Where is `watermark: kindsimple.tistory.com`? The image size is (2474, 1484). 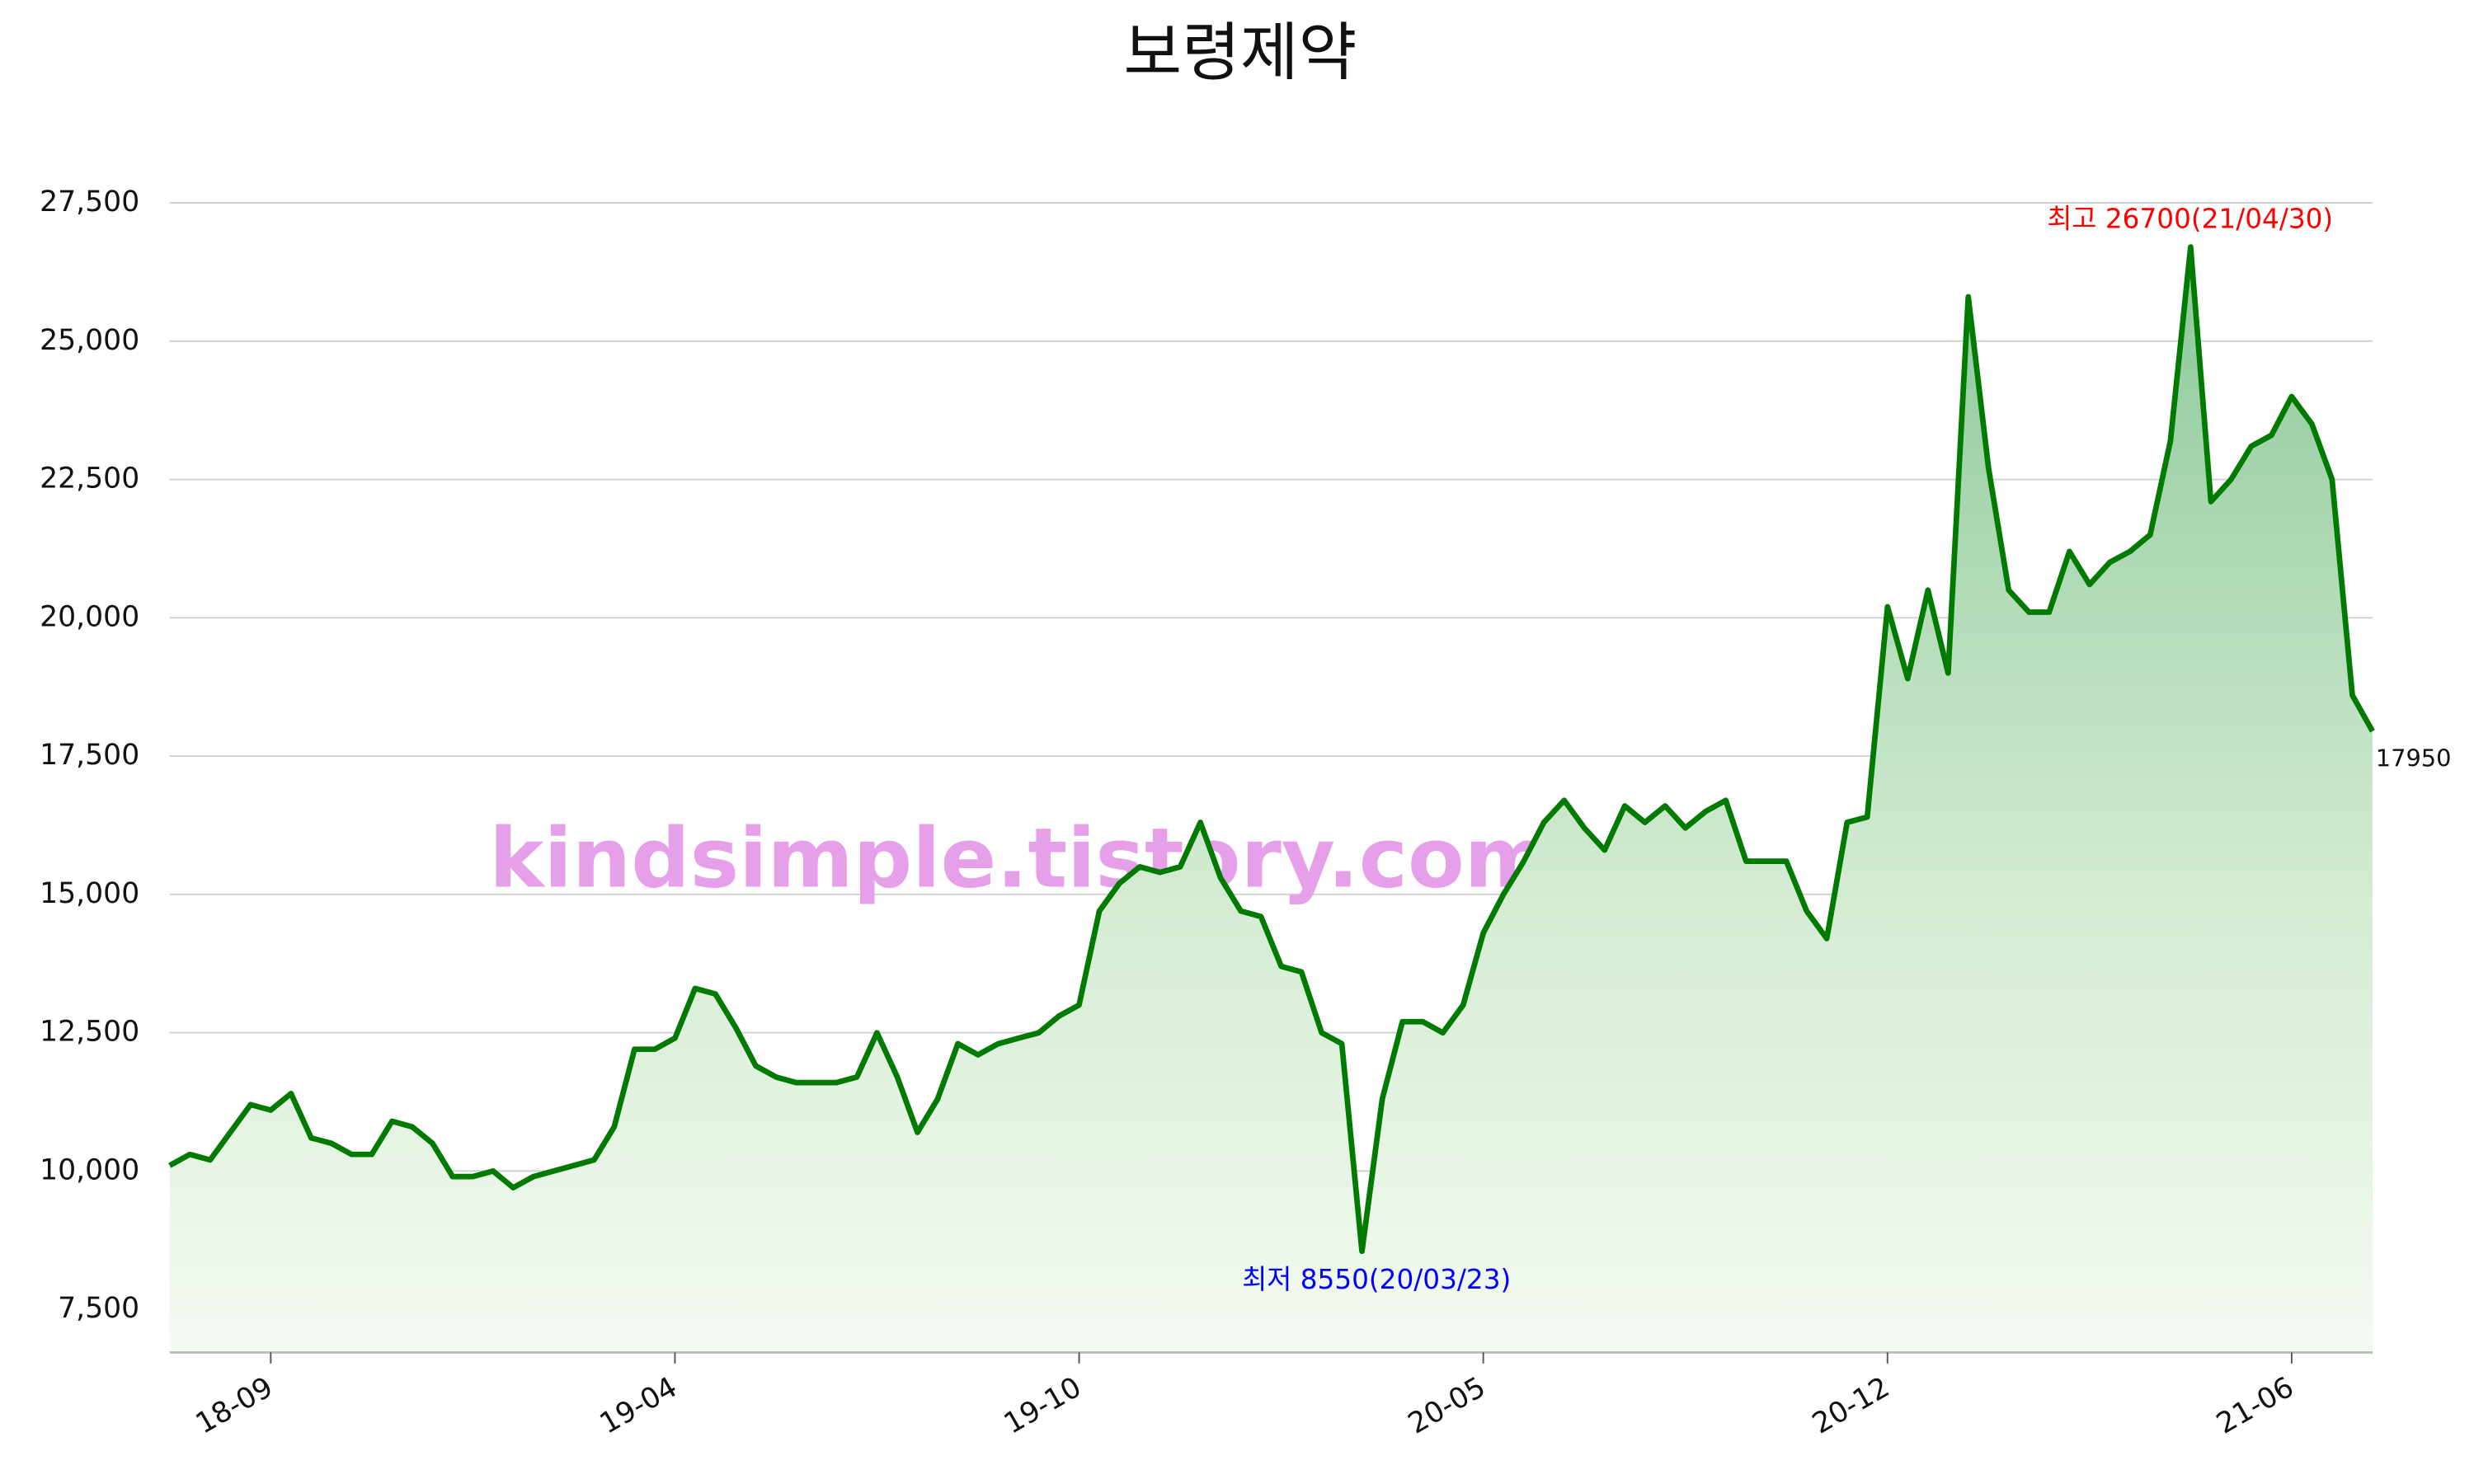 watermark: kindsimple.tistory.com is located at coordinates (1019, 858).